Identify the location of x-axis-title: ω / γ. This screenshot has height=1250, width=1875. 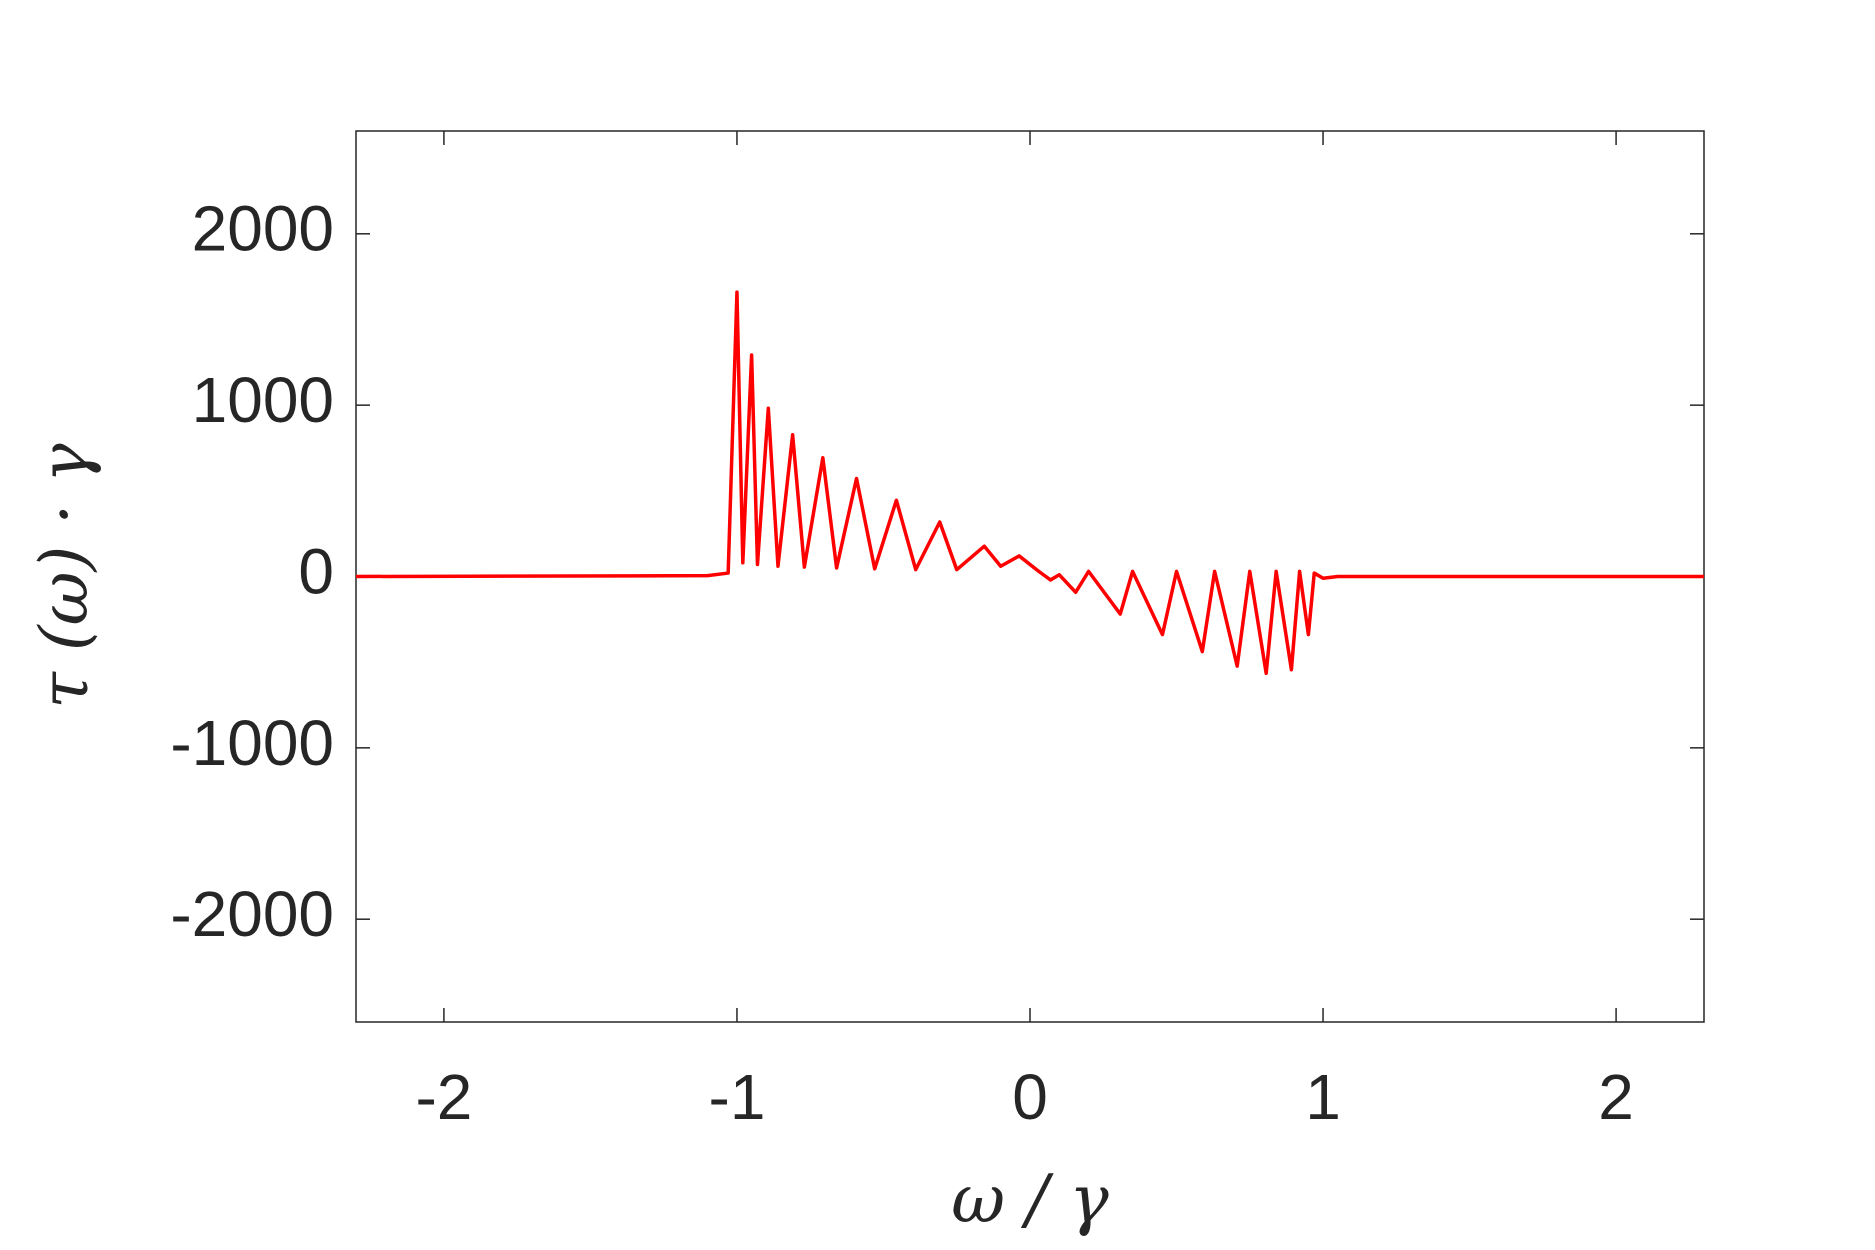
(1030, 1199).